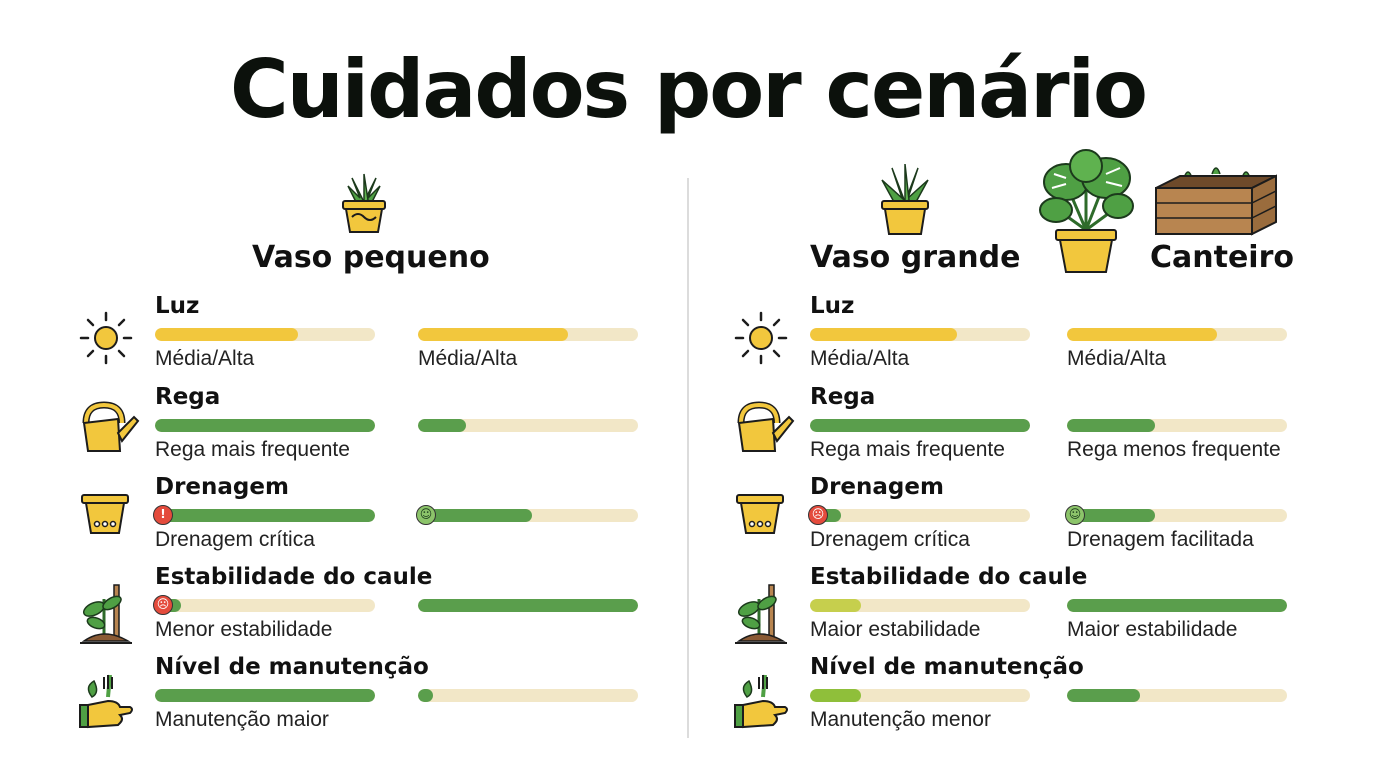  Describe the element at coordinates (364, 203) in the screenshot. I see `small-pot-icon` at that location.